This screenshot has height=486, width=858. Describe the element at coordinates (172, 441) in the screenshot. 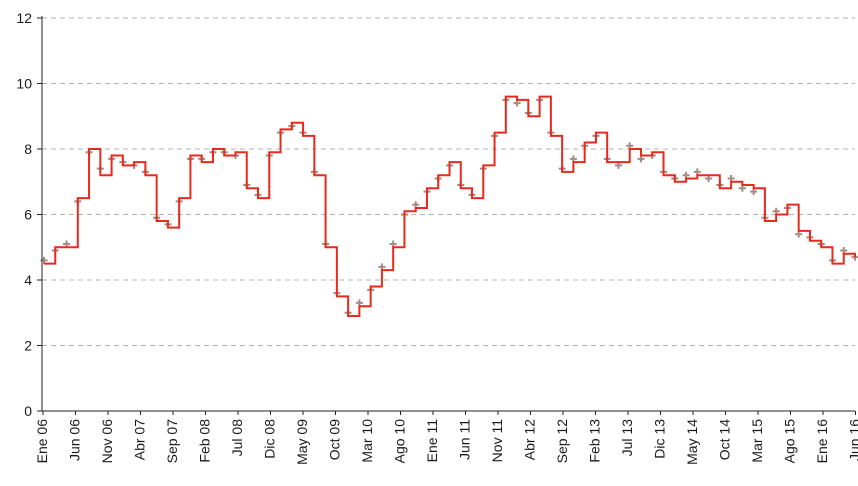

I see `x-tick-label-4: Sep 07` at that location.